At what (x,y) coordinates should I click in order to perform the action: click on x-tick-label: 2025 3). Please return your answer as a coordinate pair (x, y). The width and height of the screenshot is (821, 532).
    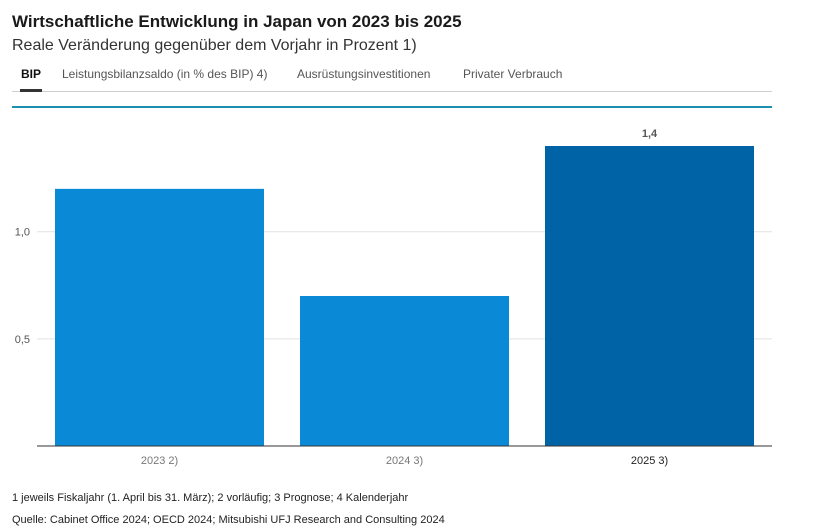
    Looking at the image, I should click on (649, 461).